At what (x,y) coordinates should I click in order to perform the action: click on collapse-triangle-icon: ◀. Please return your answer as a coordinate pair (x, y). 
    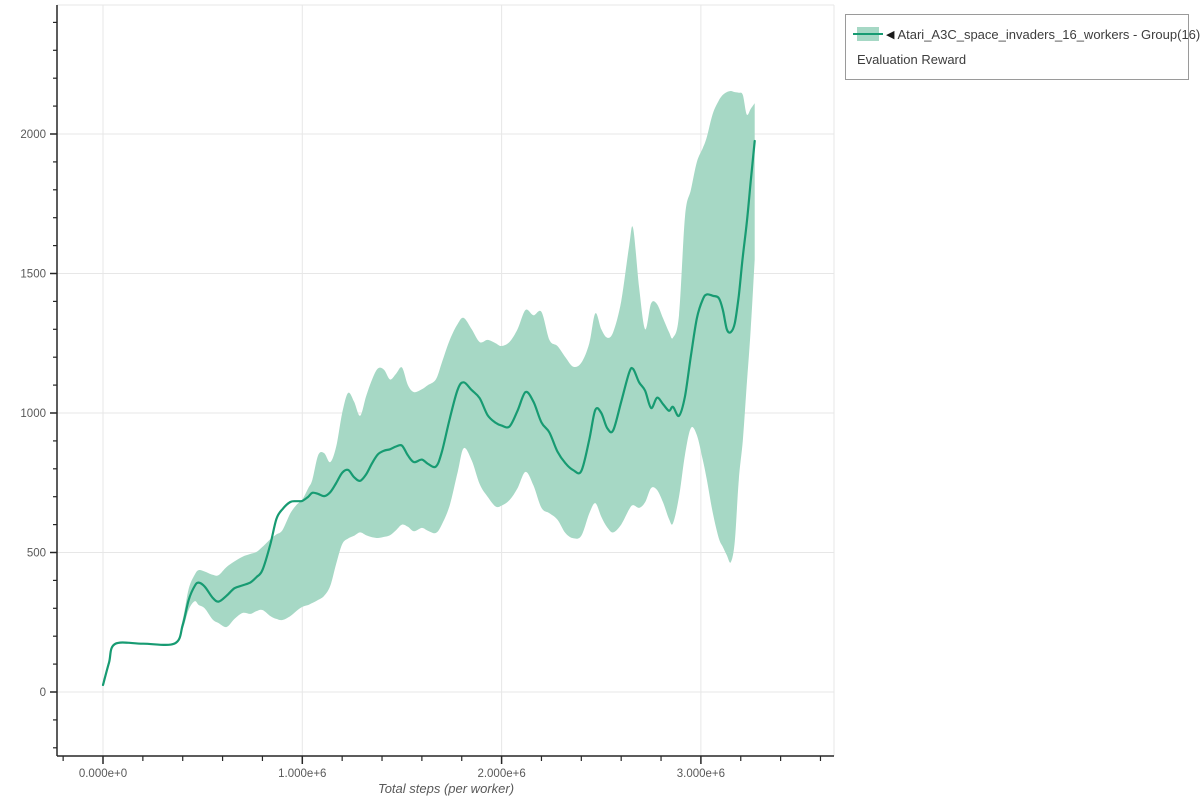
    Looking at the image, I should click on (890, 35).